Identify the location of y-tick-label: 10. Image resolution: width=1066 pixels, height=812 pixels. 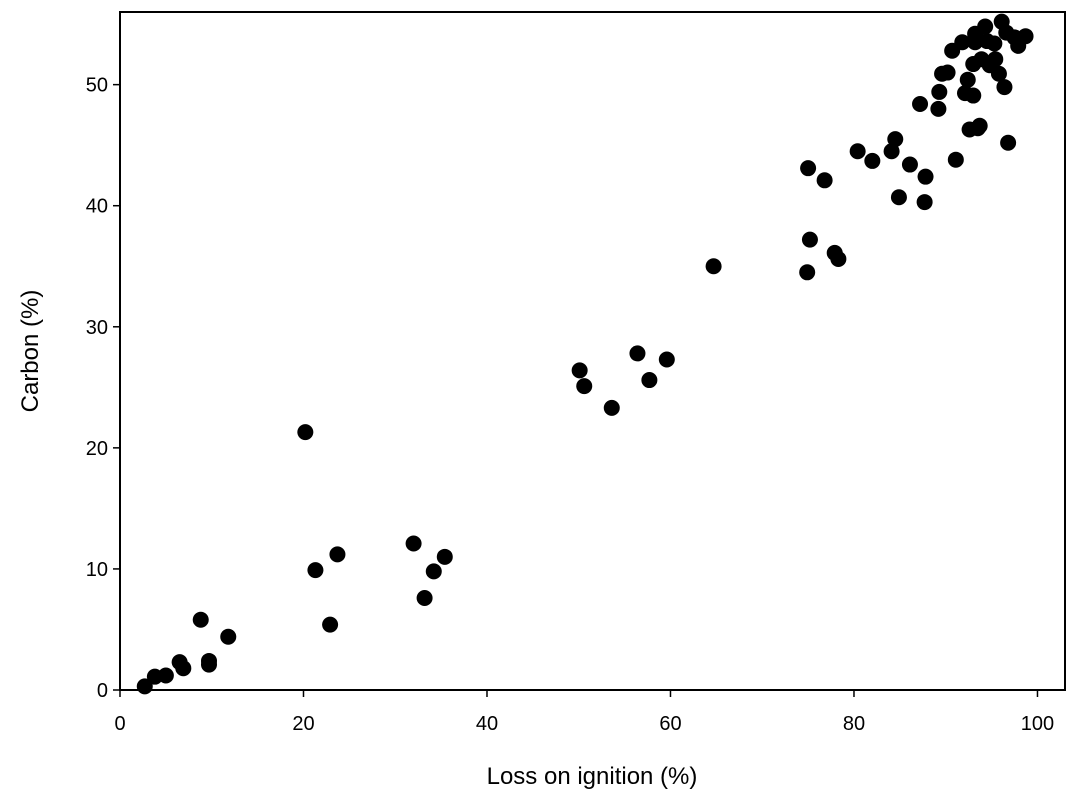
(97, 570).